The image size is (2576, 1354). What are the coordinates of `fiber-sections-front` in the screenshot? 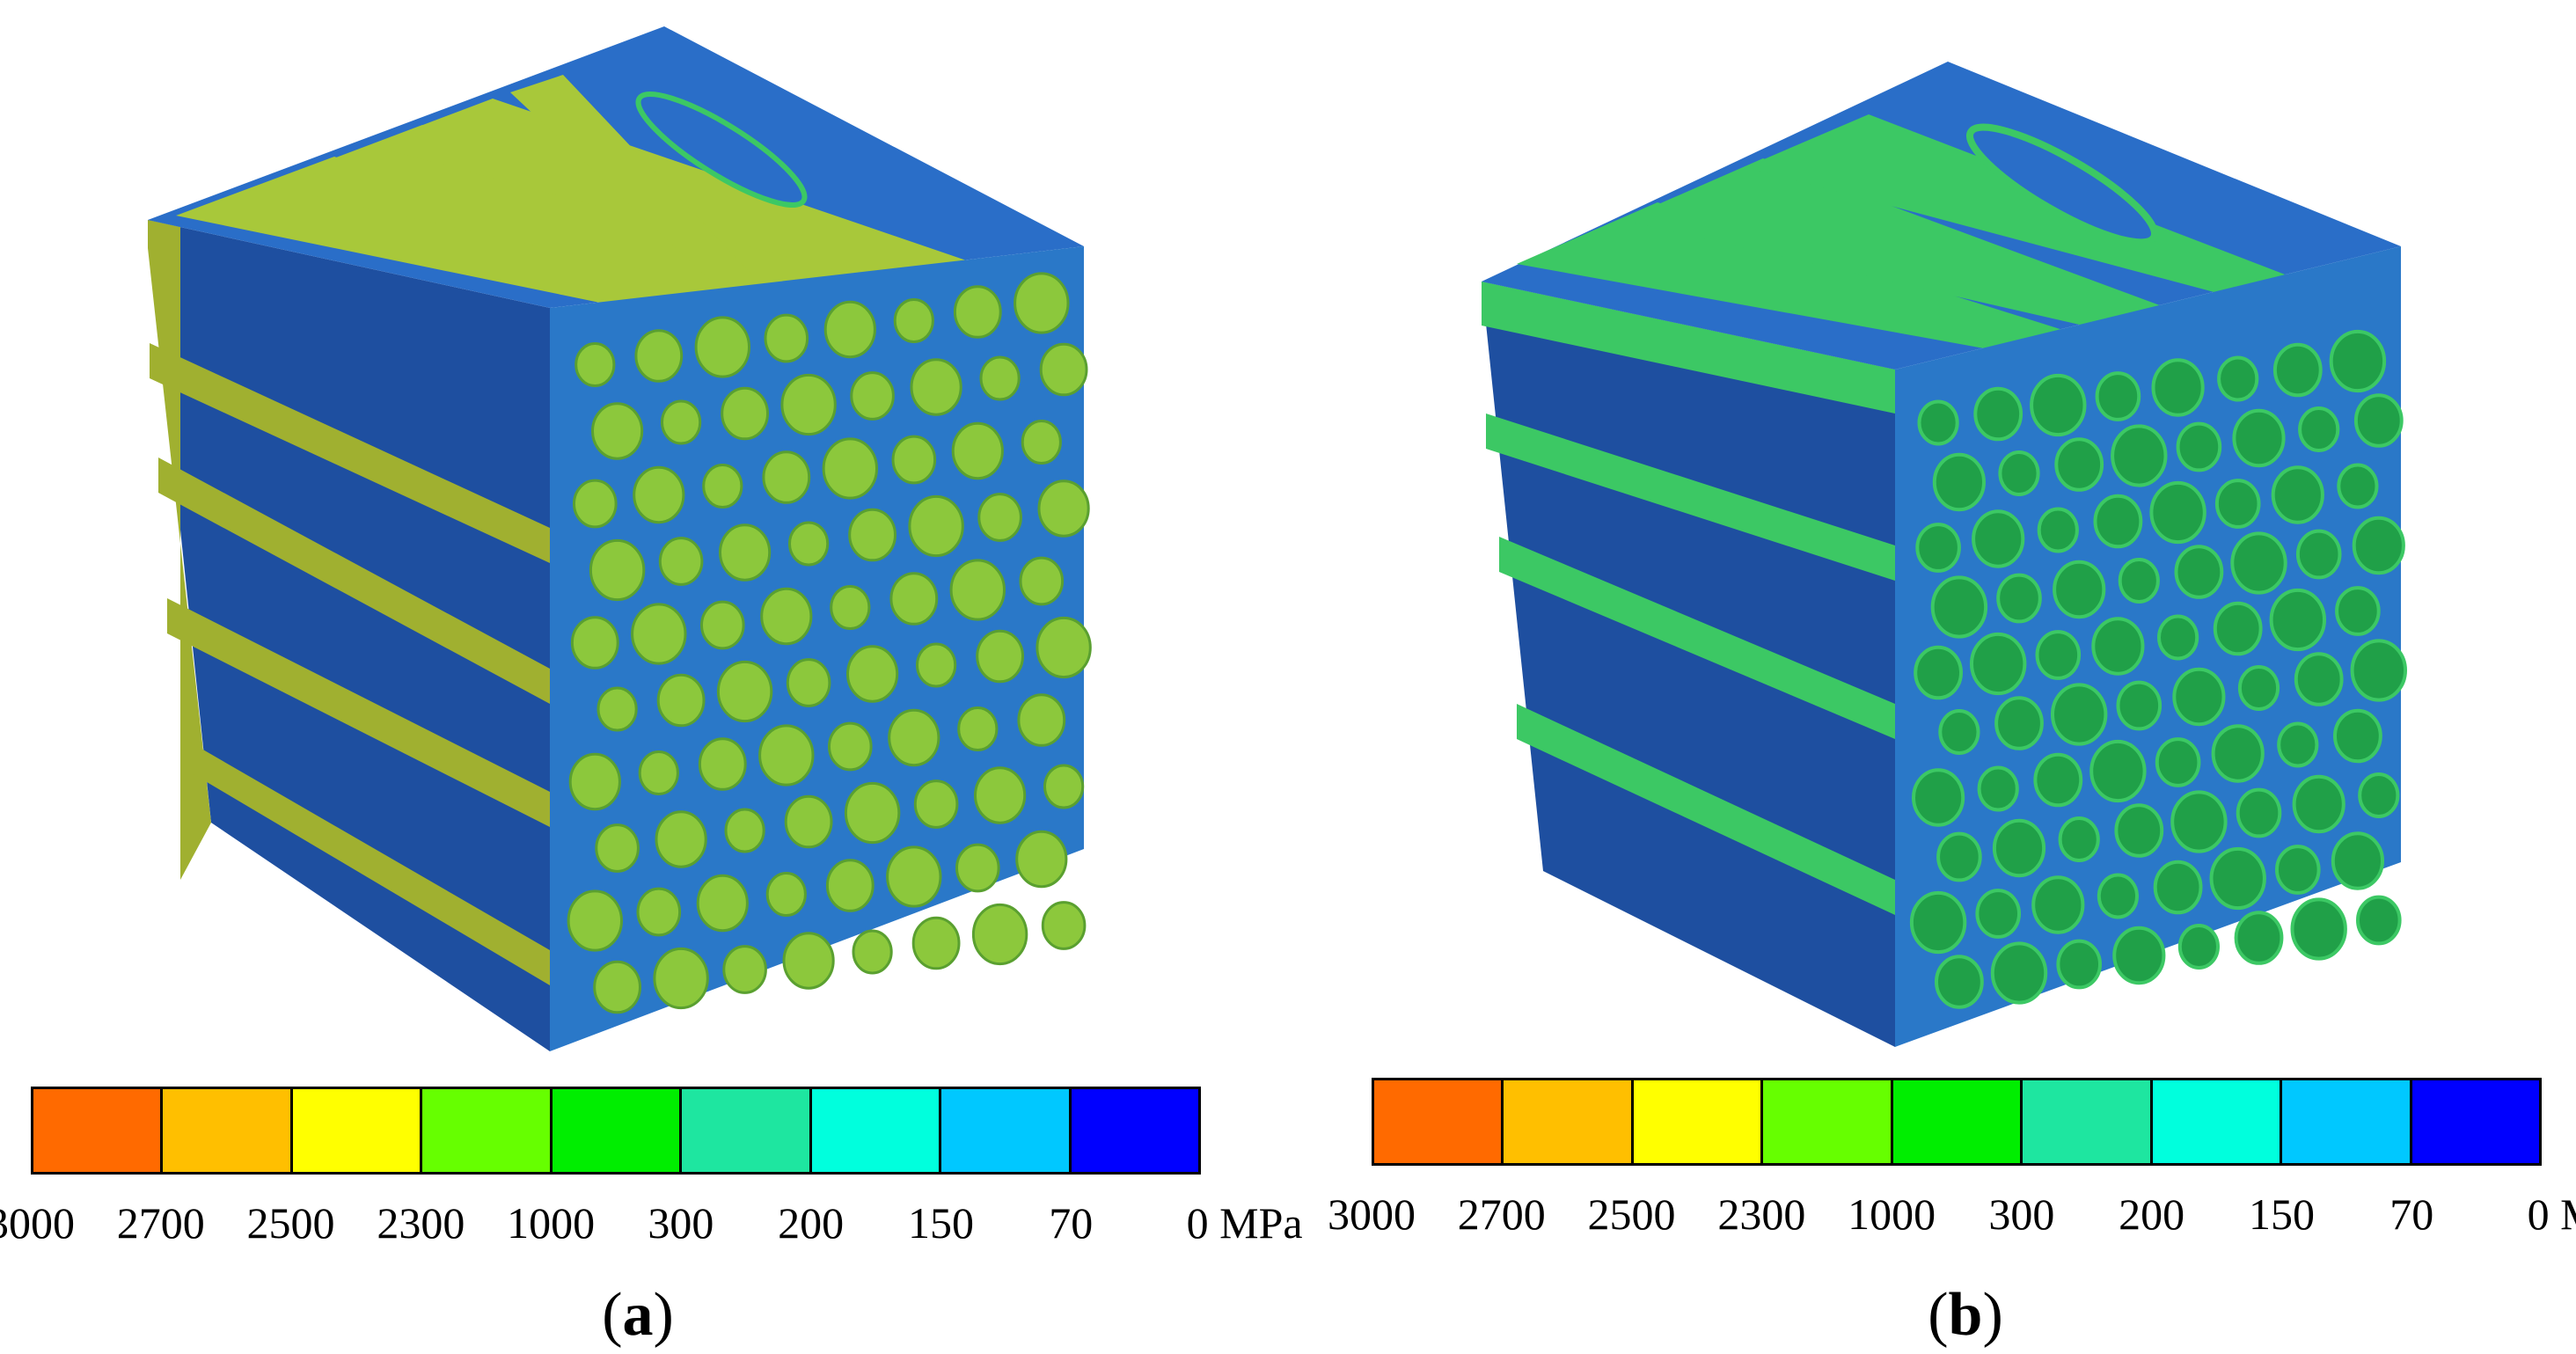 It's located at (829, 643).